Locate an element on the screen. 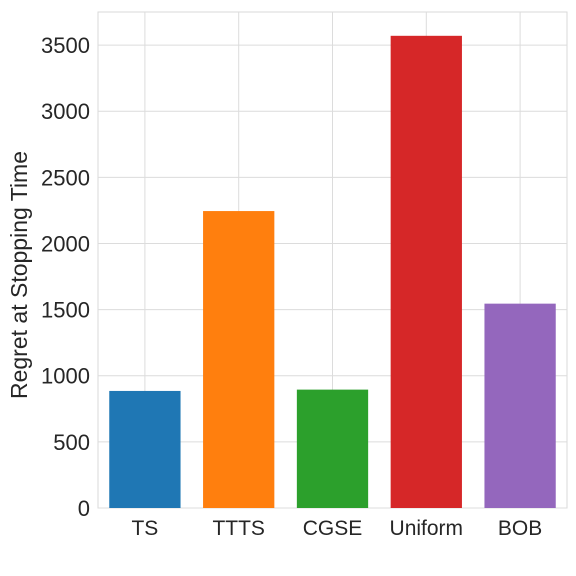 This screenshot has width=576, height=576. y-tick-label: 1500 is located at coordinates (65, 310).